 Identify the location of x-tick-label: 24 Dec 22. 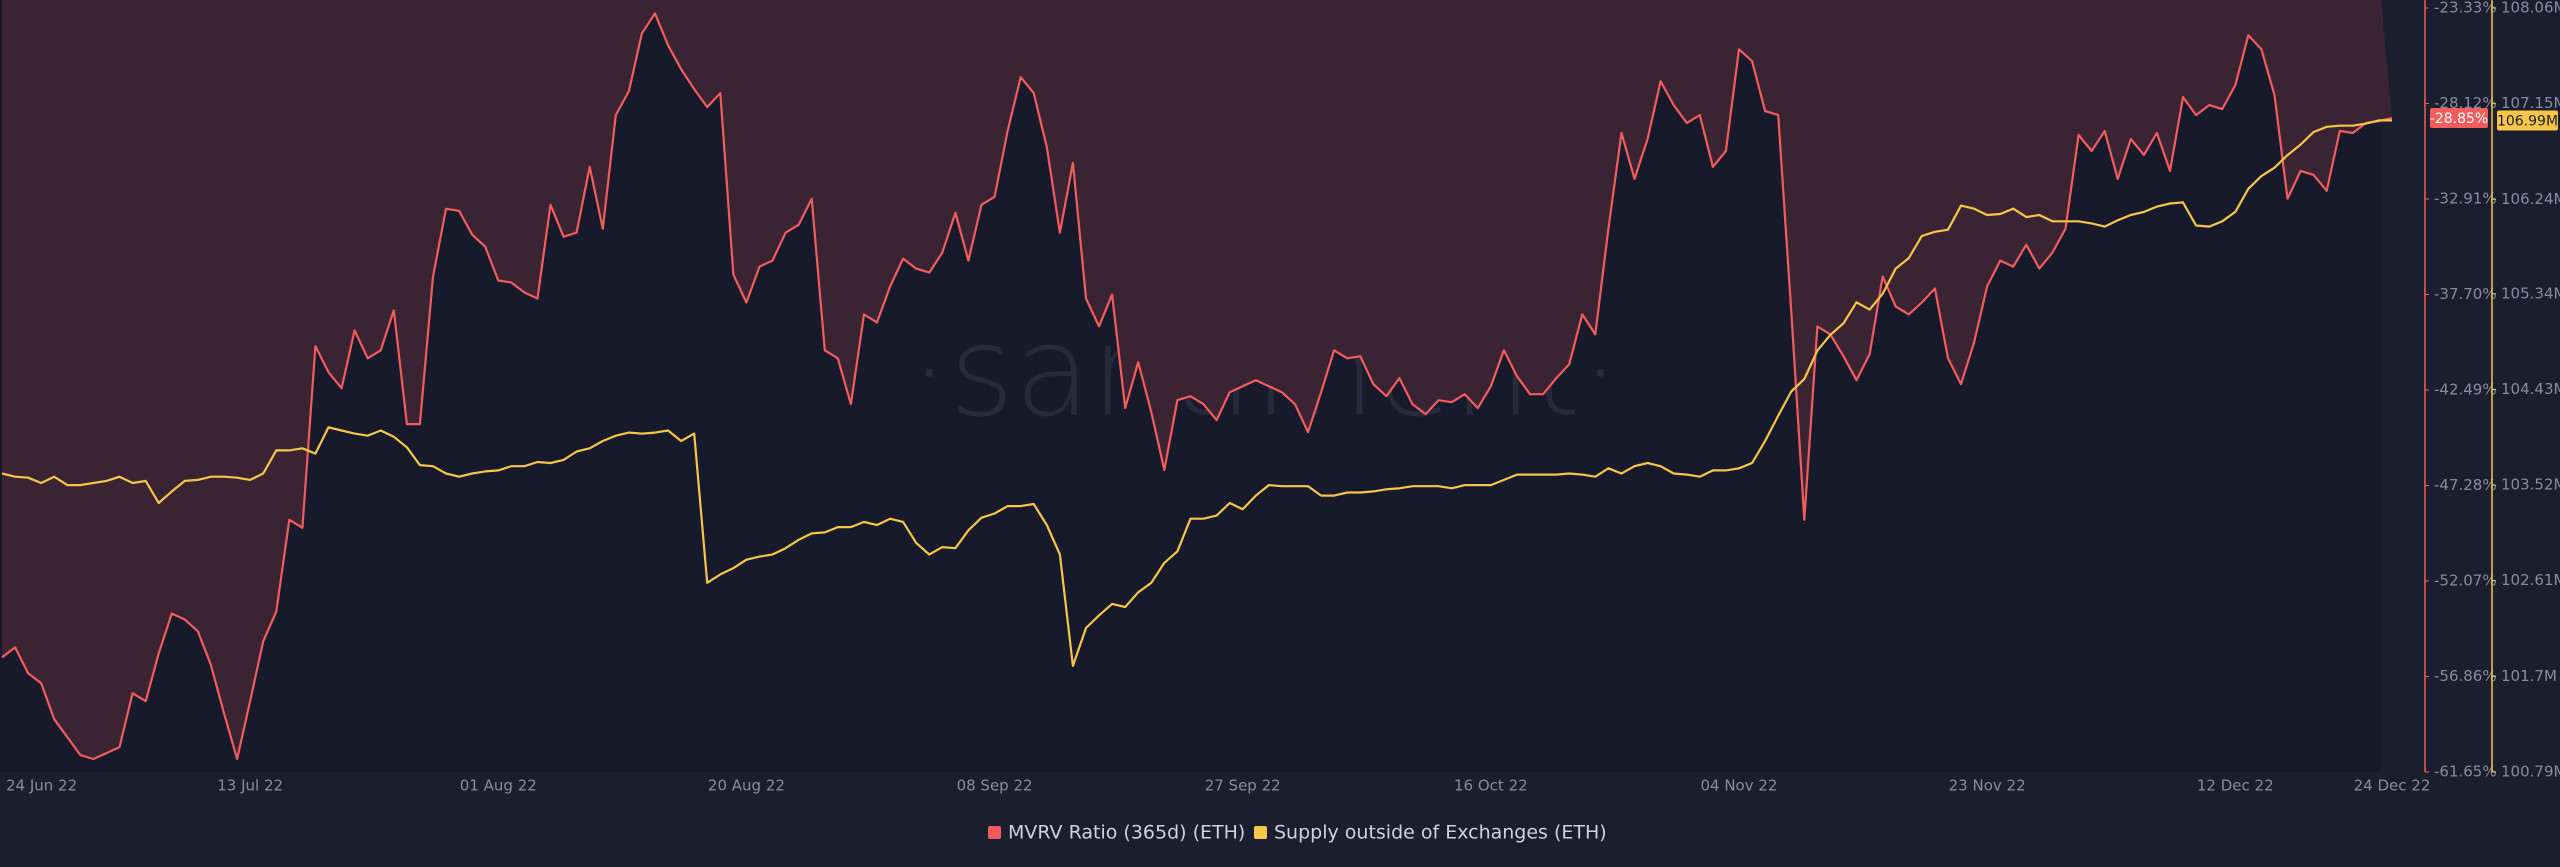
(2392, 786).